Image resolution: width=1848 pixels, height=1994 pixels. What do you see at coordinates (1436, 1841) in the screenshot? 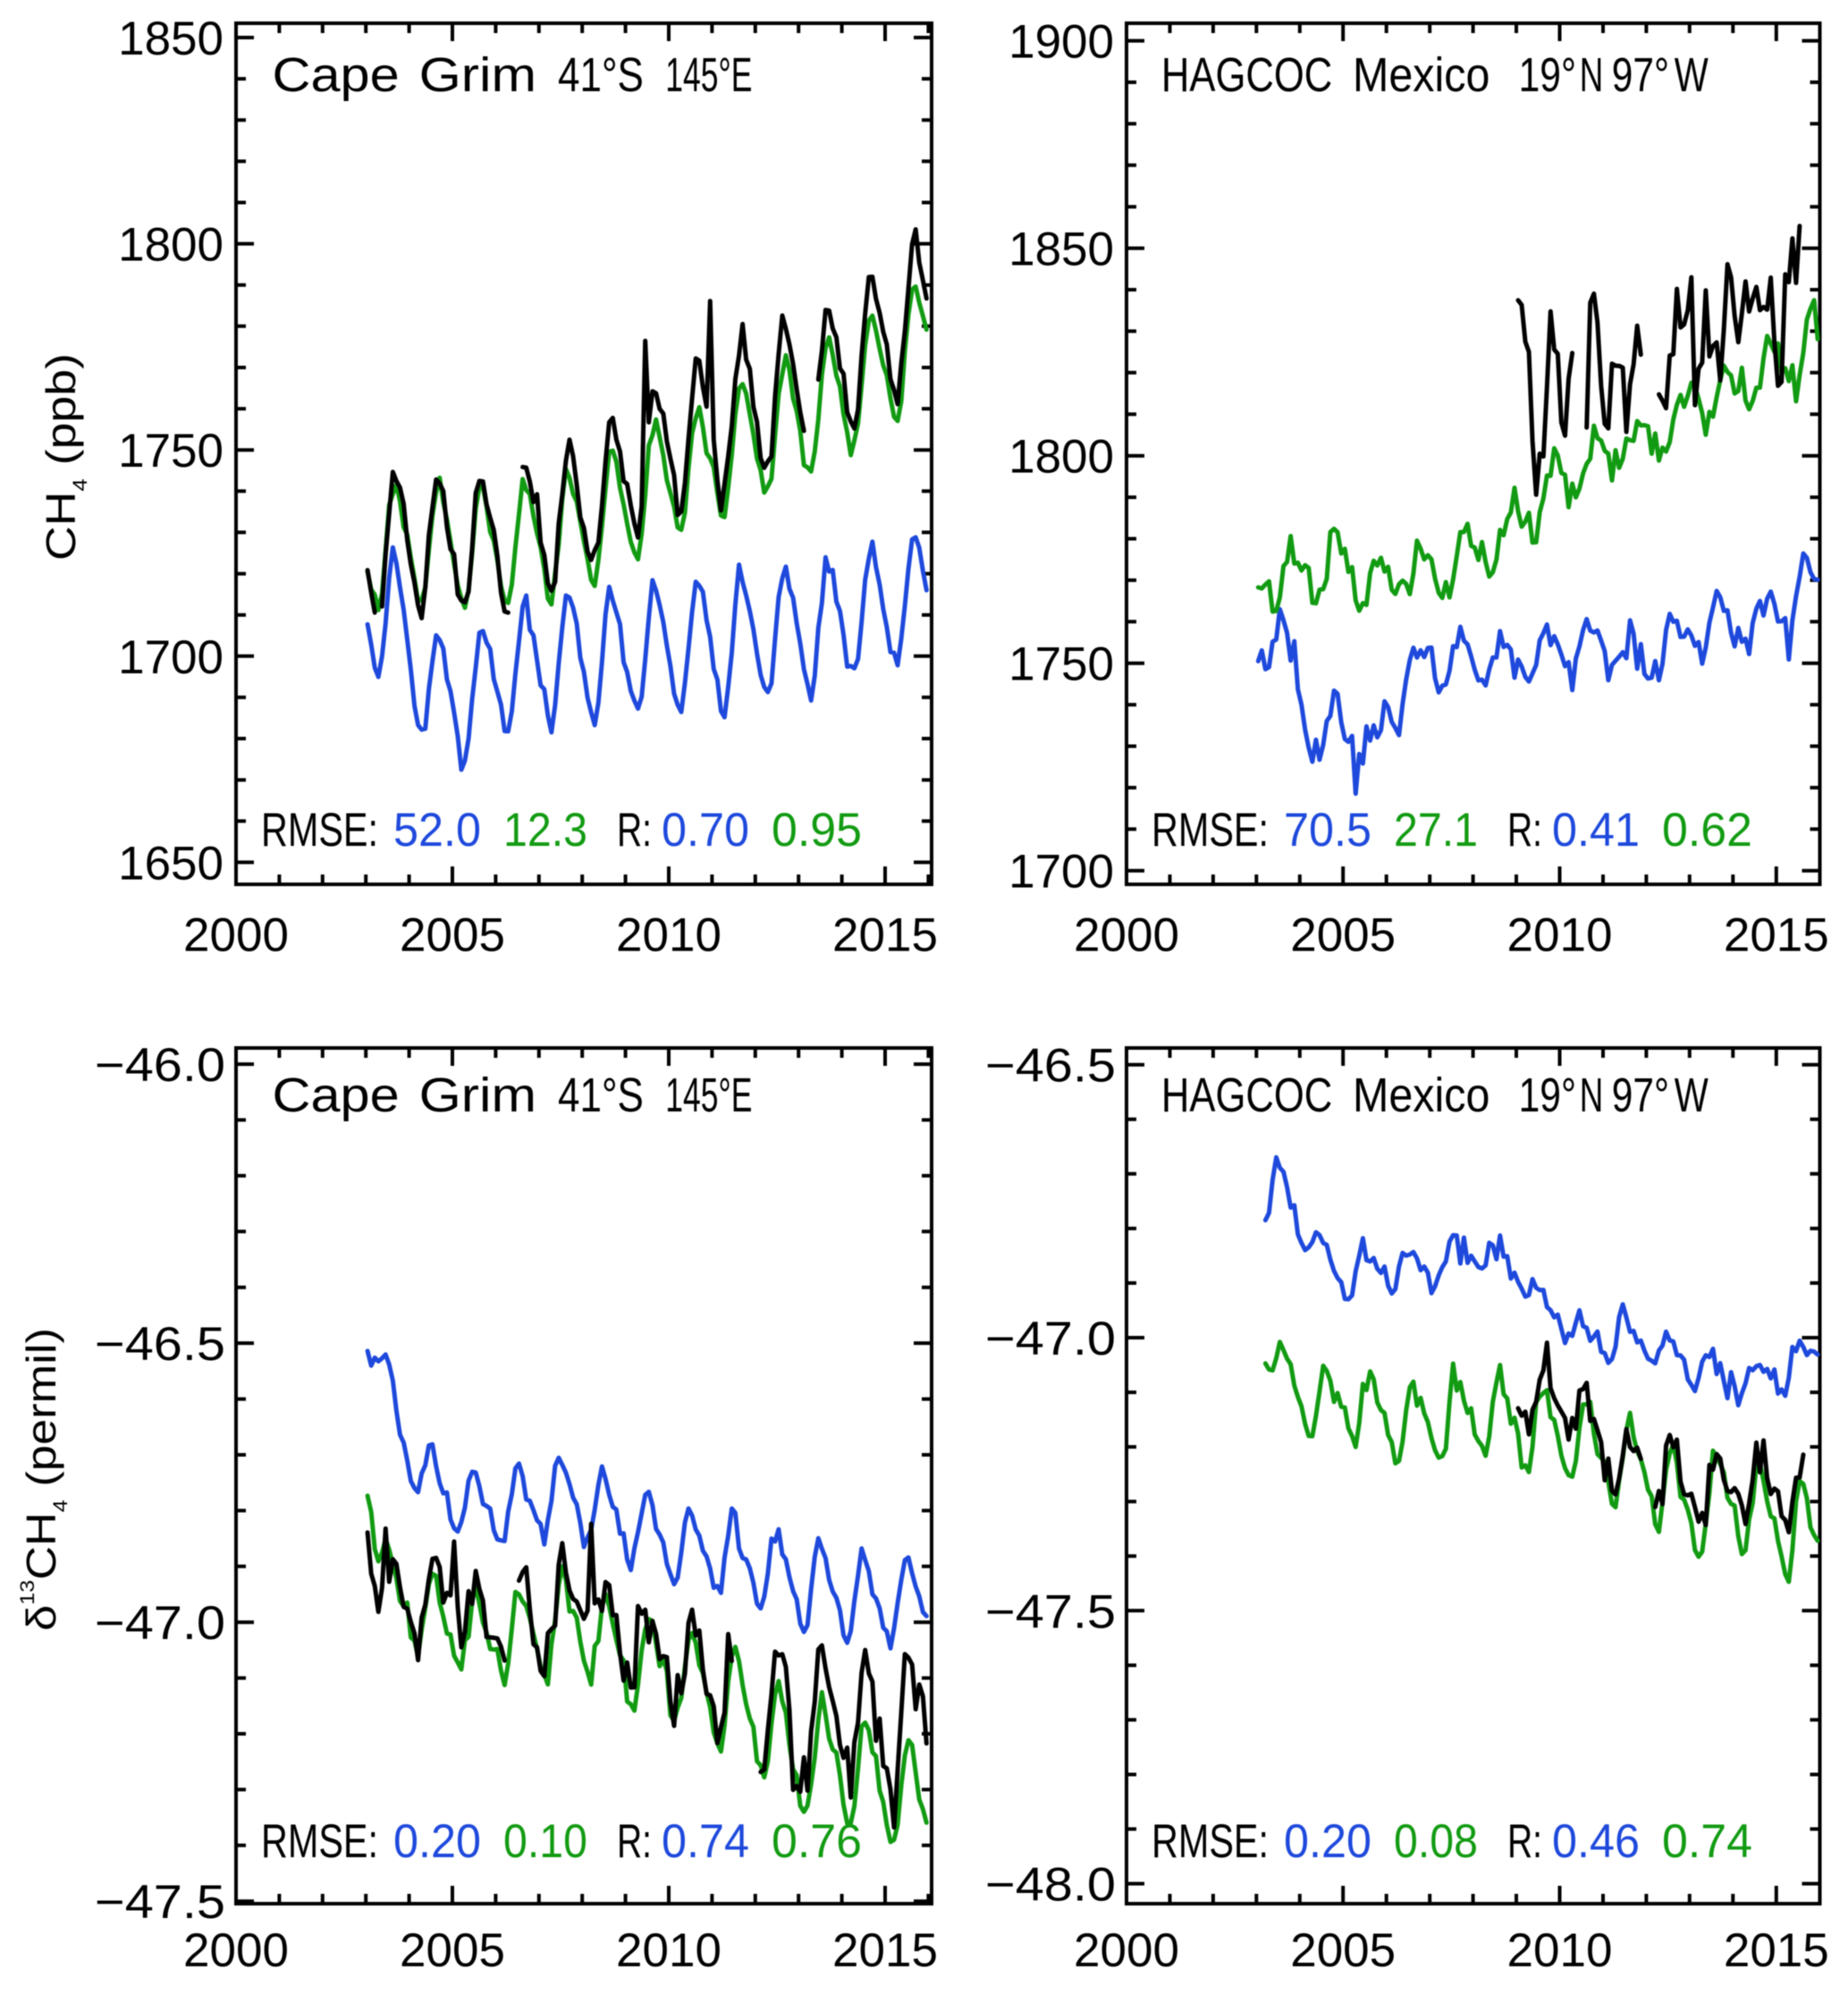
I see `svg-text: 0.08` at bounding box center [1436, 1841].